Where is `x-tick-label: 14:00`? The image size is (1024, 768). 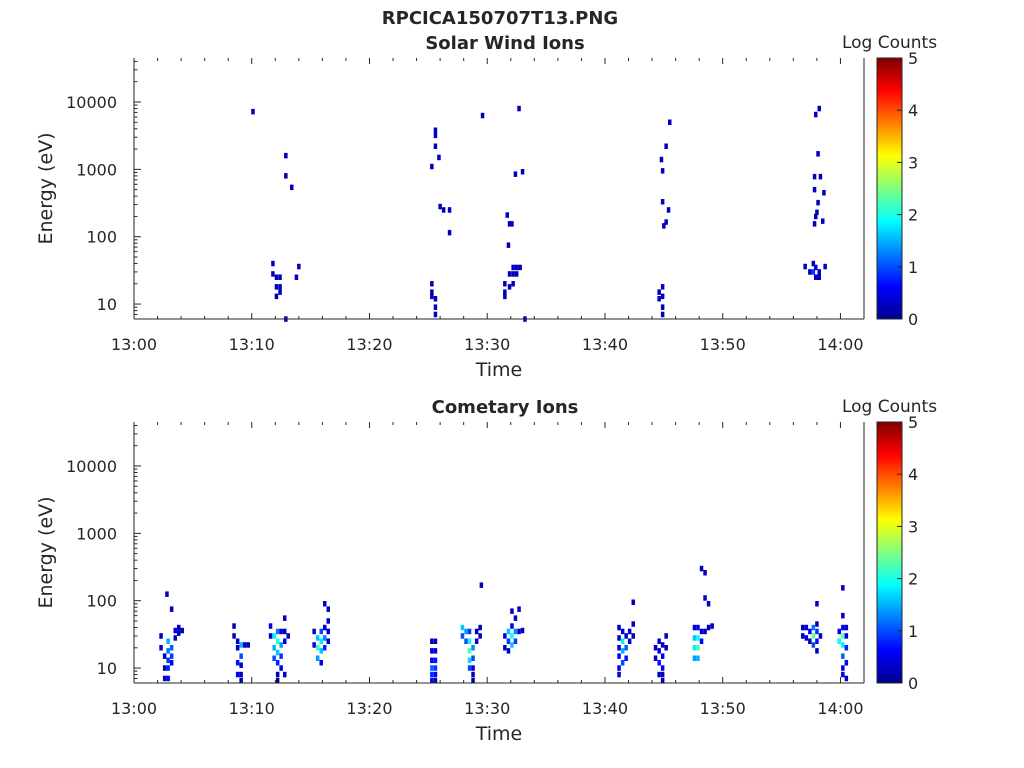
x-tick-label: 14:00 is located at coordinates (840, 708).